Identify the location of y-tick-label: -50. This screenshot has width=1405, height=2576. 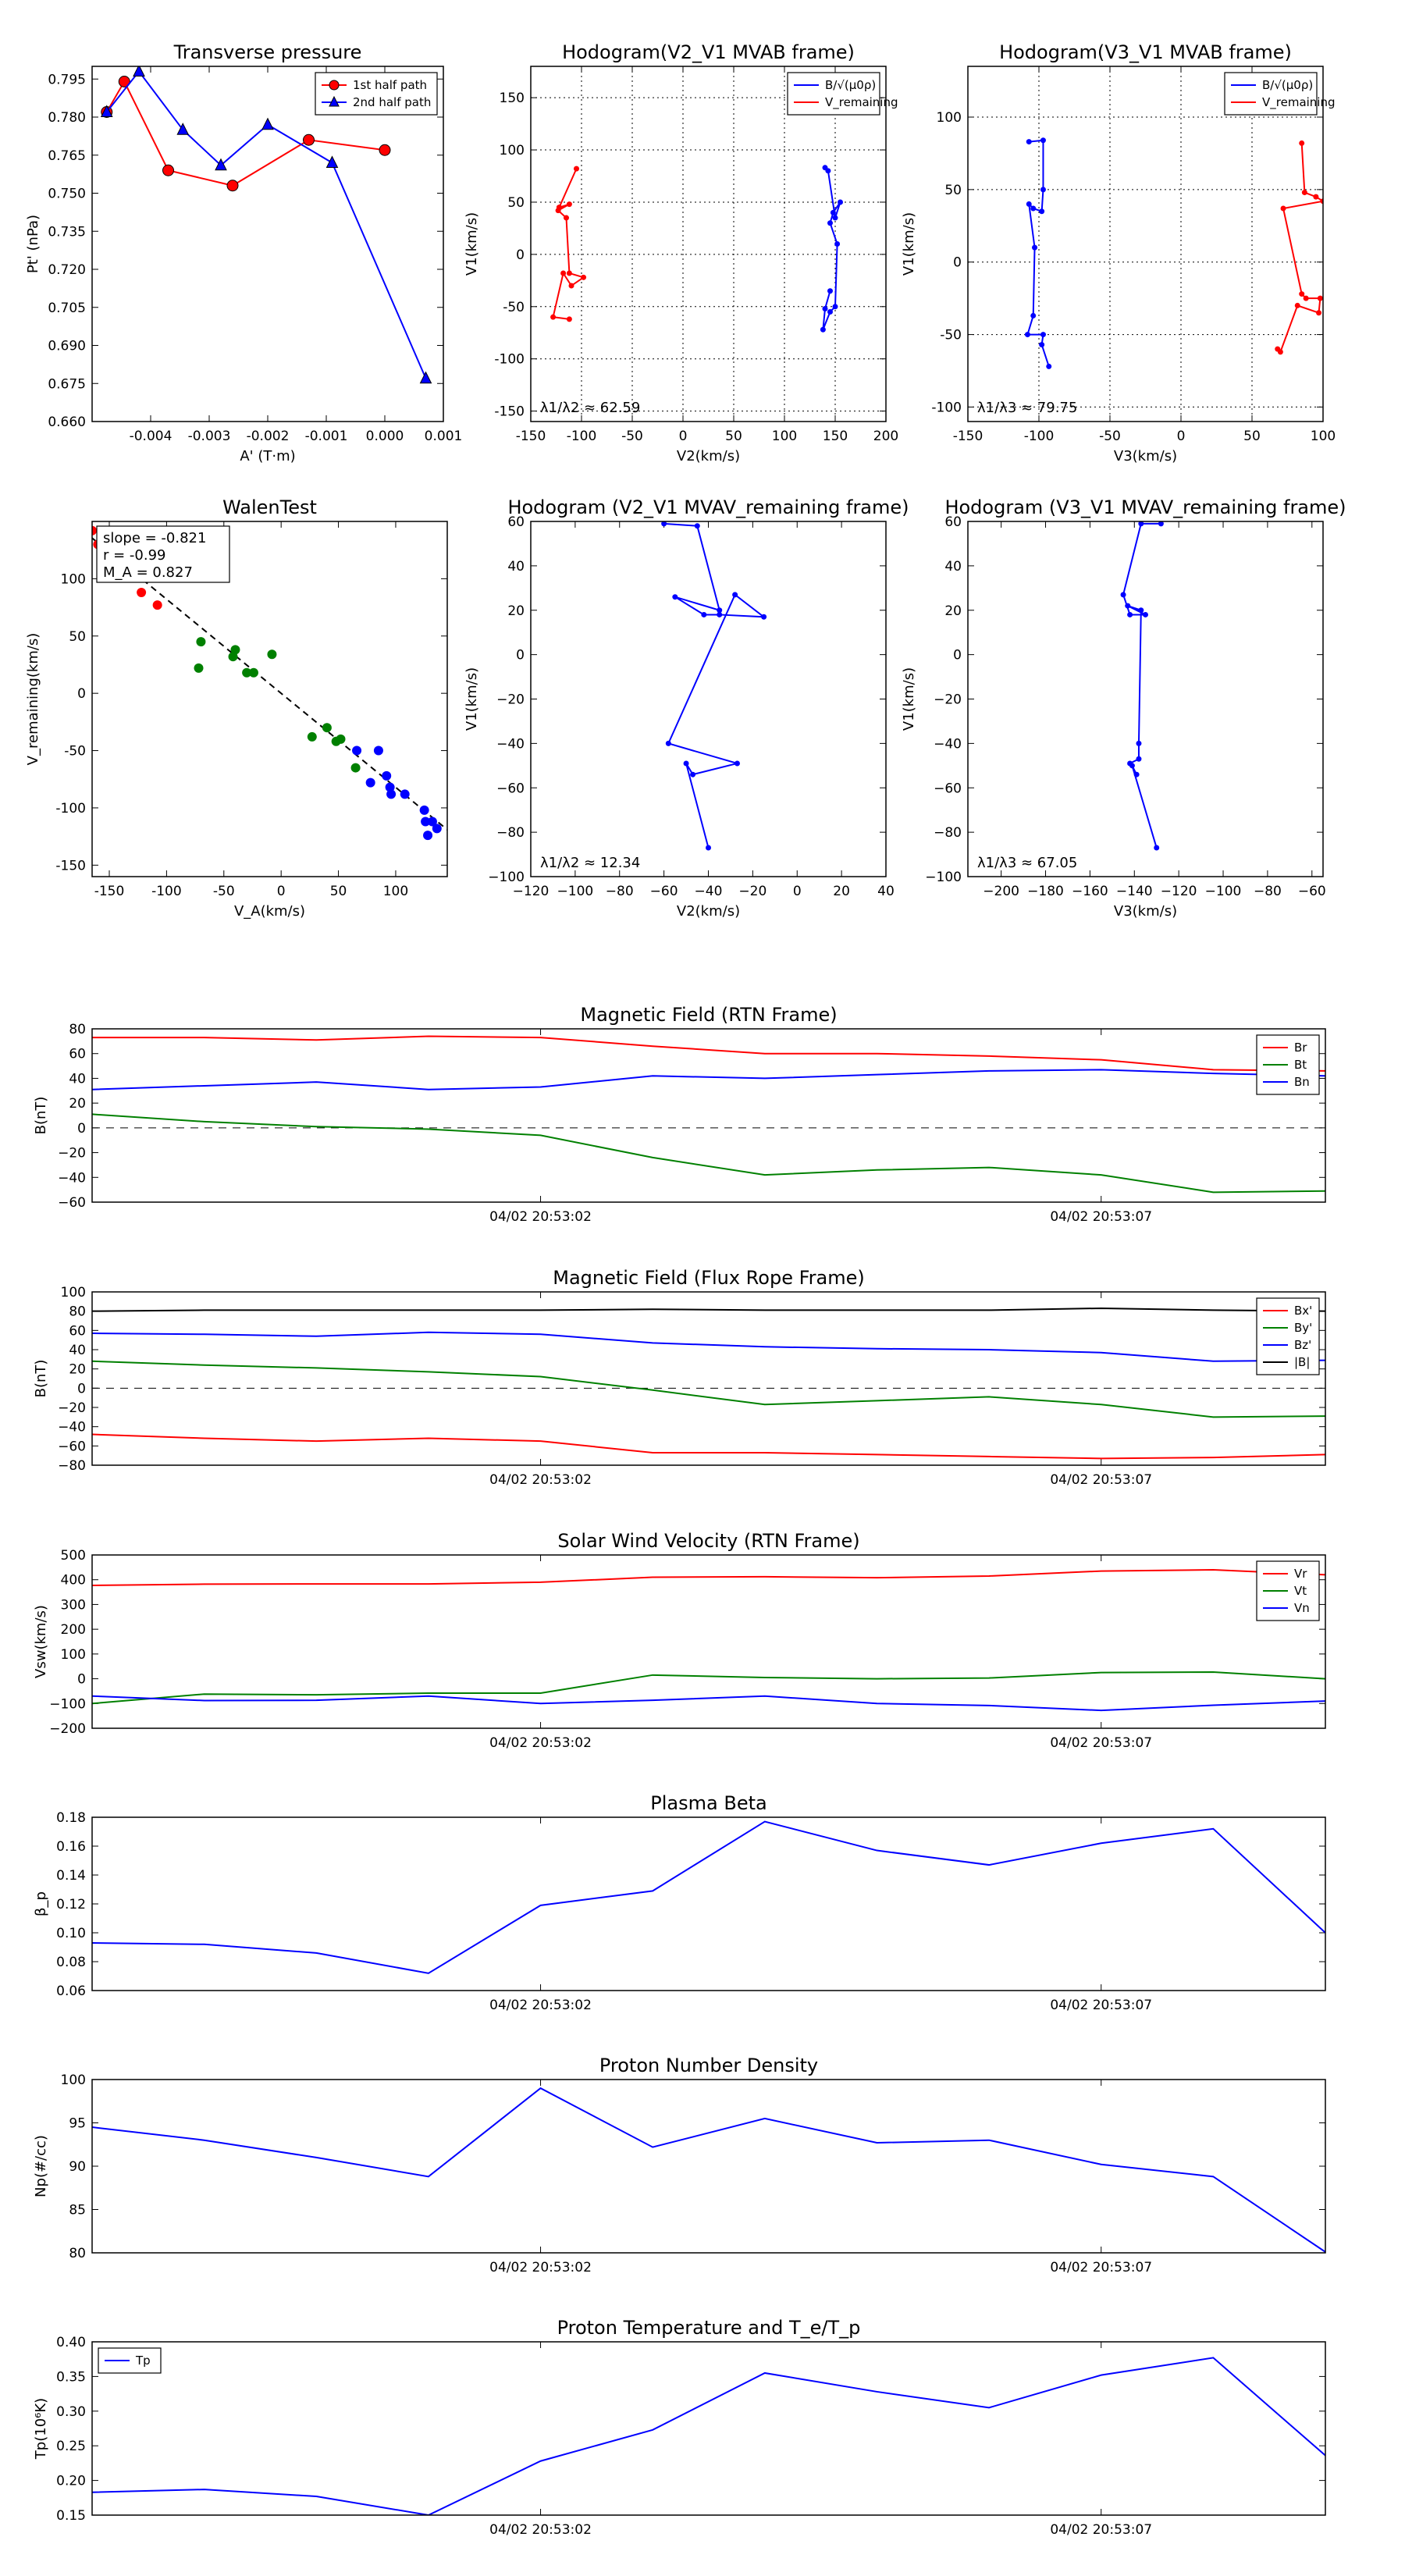
(514, 307).